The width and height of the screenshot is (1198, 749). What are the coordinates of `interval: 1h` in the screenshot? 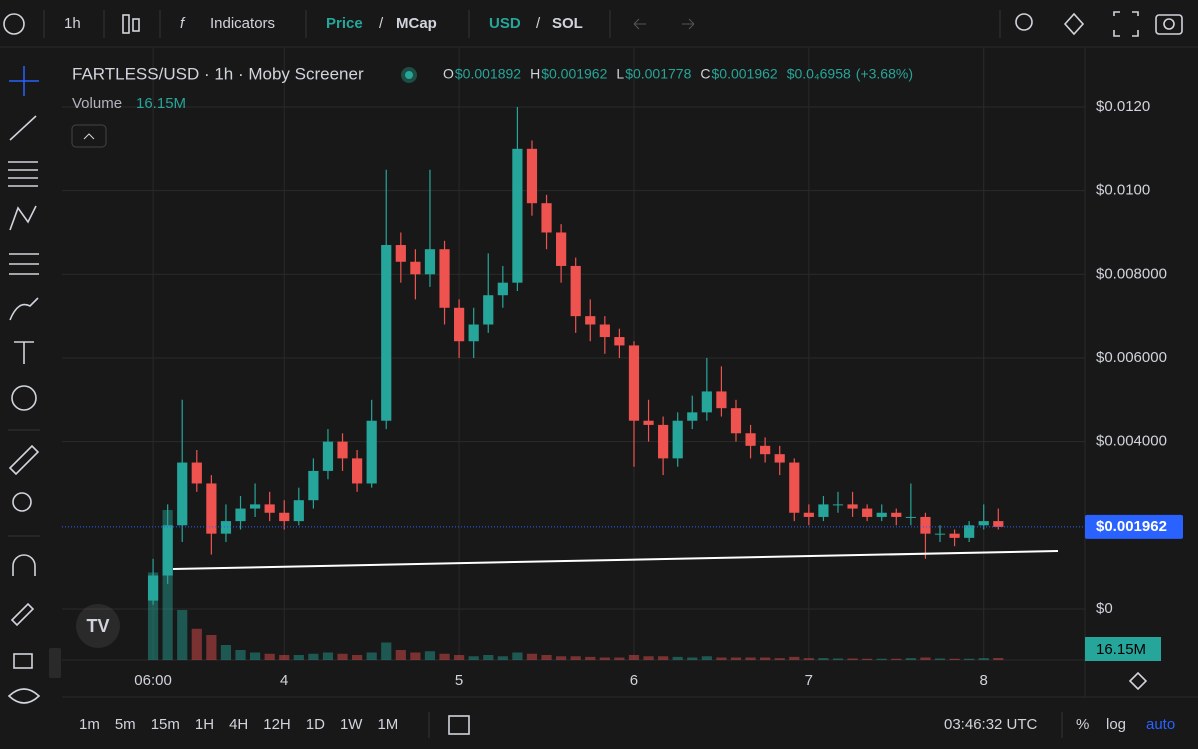 It's located at (72, 23).